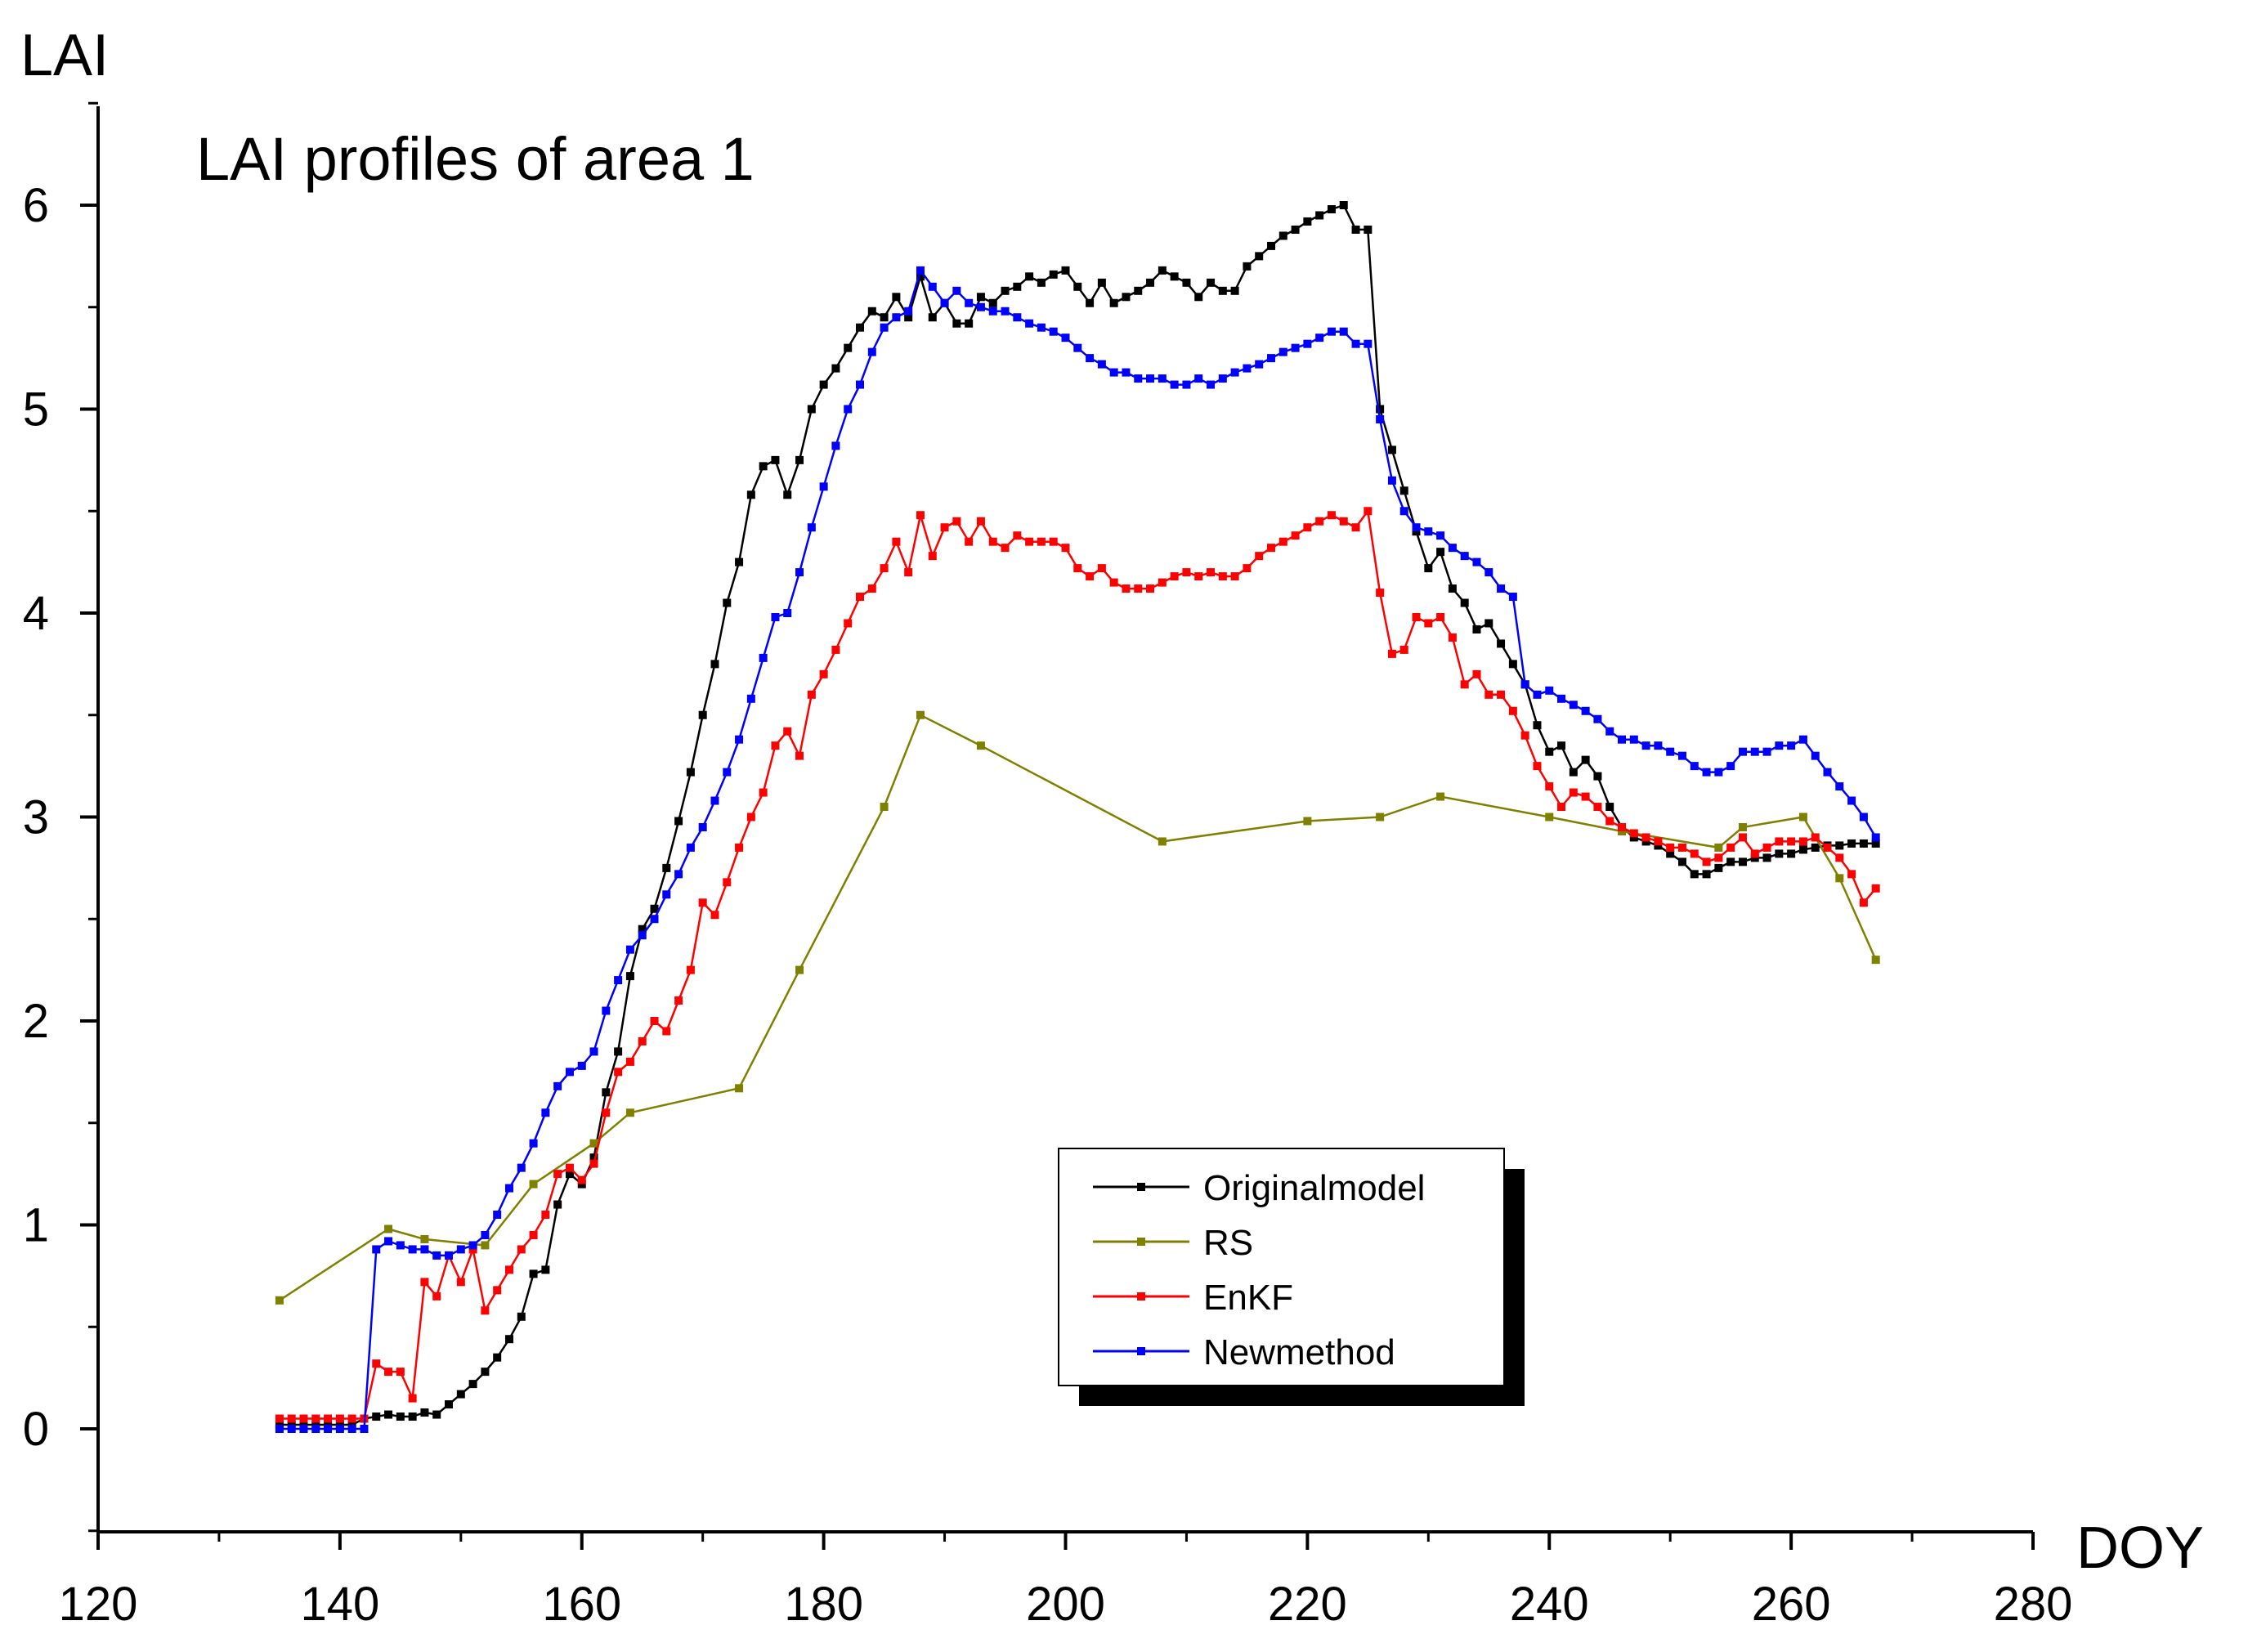 The width and height of the screenshot is (2248, 1652). Describe the element at coordinates (339, 1604) in the screenshot. I see `x-tick-label: 140` at that location.